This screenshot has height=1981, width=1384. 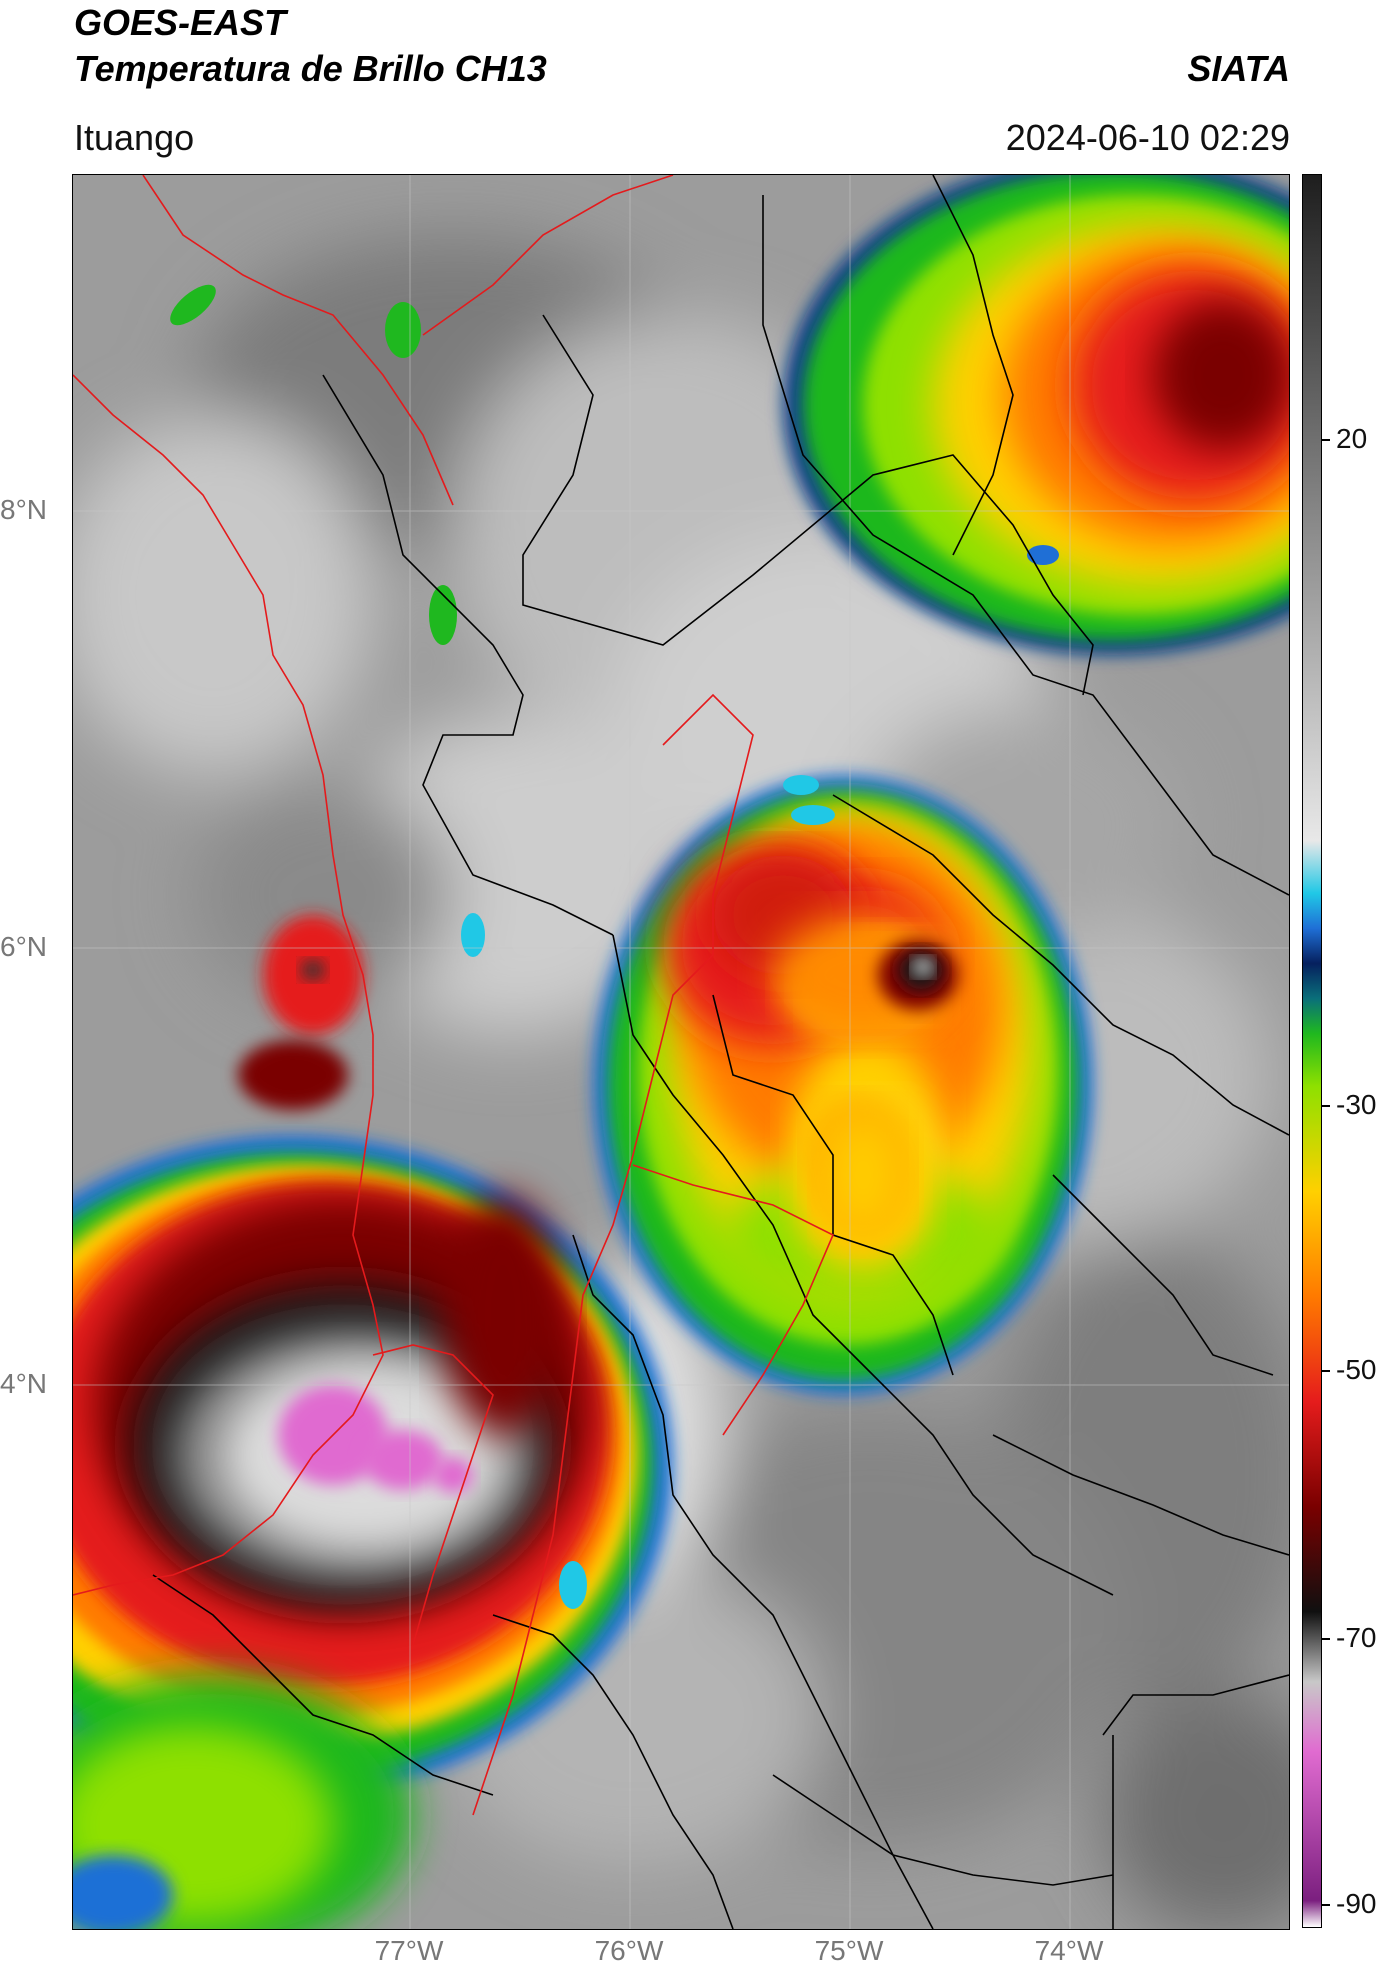 What do you see at coordinates (23, 1383) in the screenshot?
I see `lat-label-4n: 4°N` at bounding box center [23, 1383].